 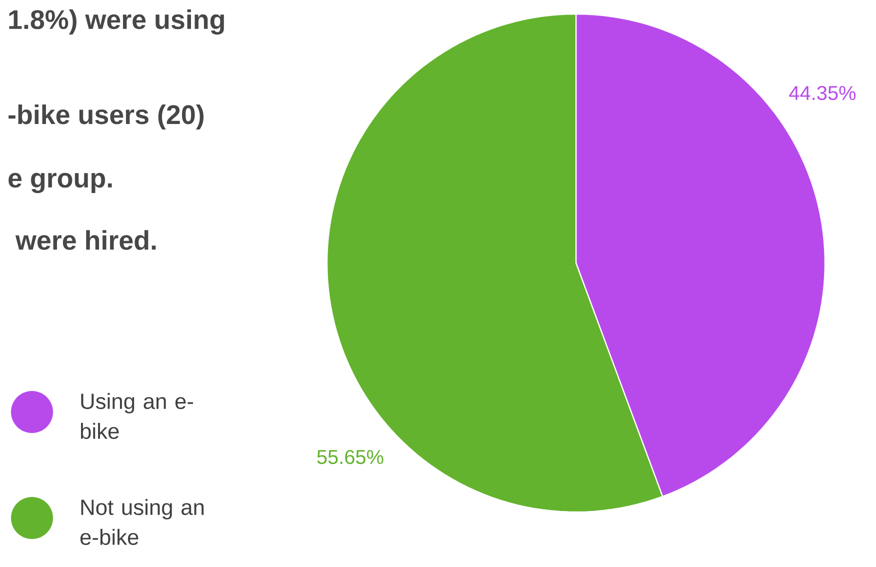 I want to click on text: were hired., so click(x=85, y=240).